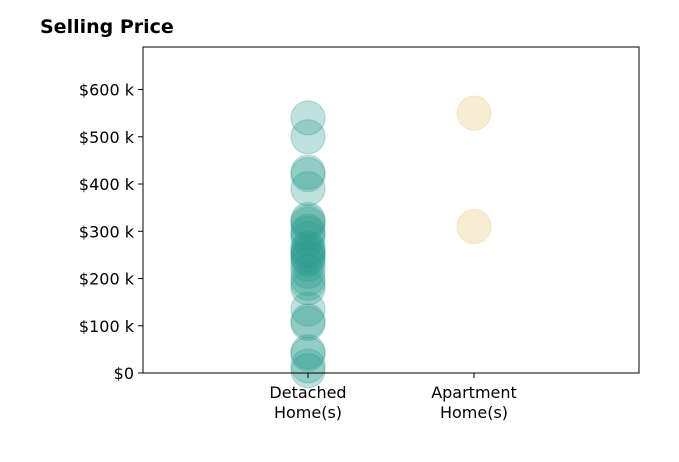 The width and height of the screenshot is (679, 462). I want to click on x-tick-label: Apartment Home(s), so click(474, 402).